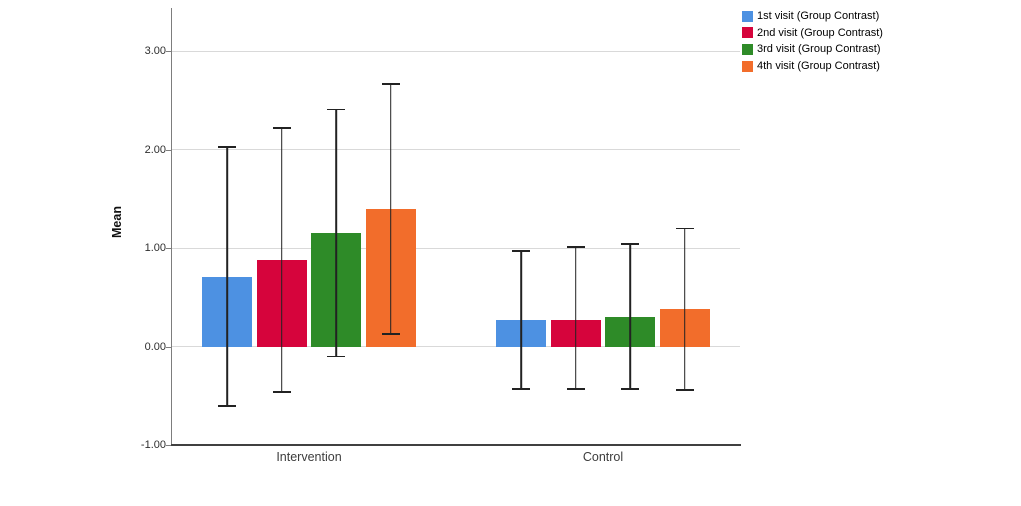 This screenshot has width=1021, height=506. Describe the element at coordinates (155, 248) in the screenshot. I see `y-tick-label: 1.00` at that location.